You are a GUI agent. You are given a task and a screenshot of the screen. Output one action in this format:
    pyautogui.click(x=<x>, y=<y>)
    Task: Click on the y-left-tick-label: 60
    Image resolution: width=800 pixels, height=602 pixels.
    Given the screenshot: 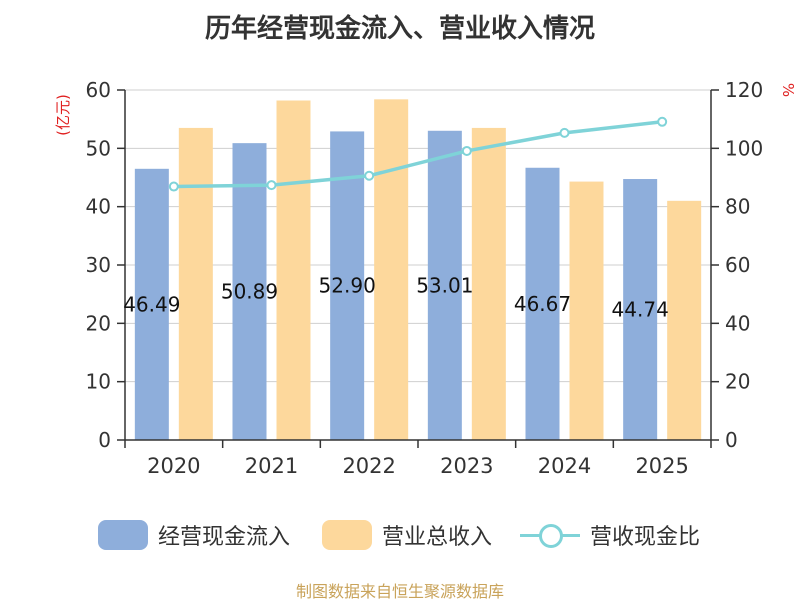 What is the action you would take?
    pyautogui.click(x=98, y=90)
    